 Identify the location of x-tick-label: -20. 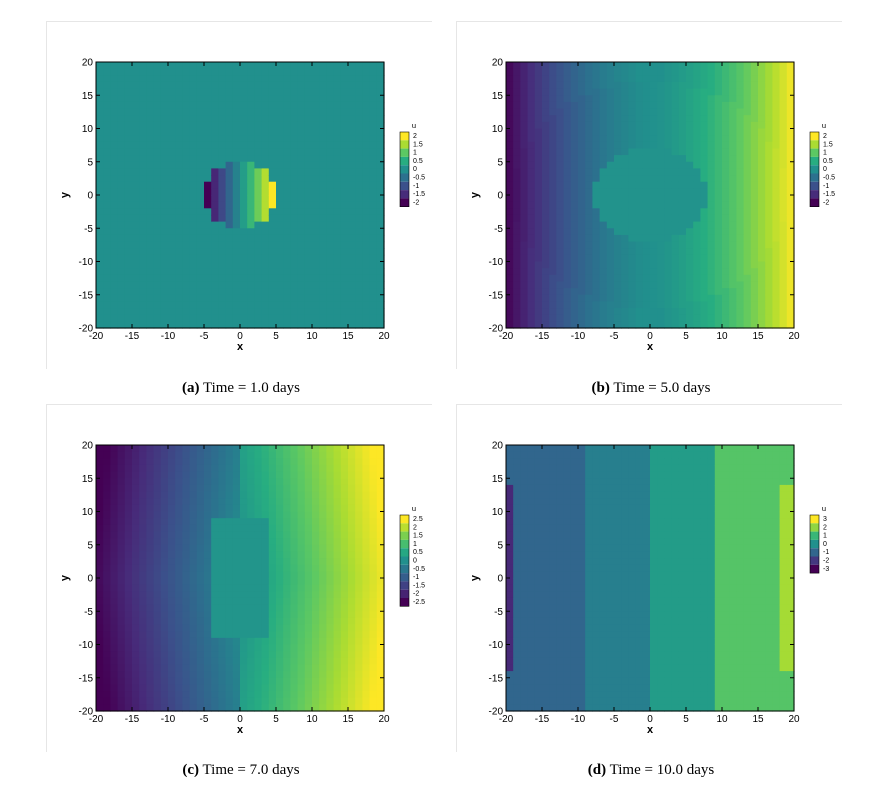
(96, 719).